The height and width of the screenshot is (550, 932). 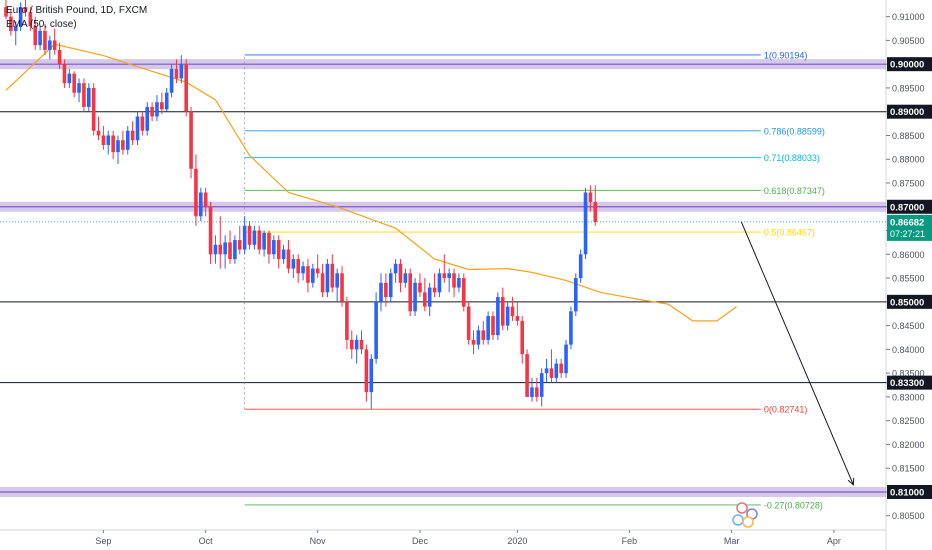 I want to click on price-level-badge-text: 0.87000, so click(x=907, y=207).